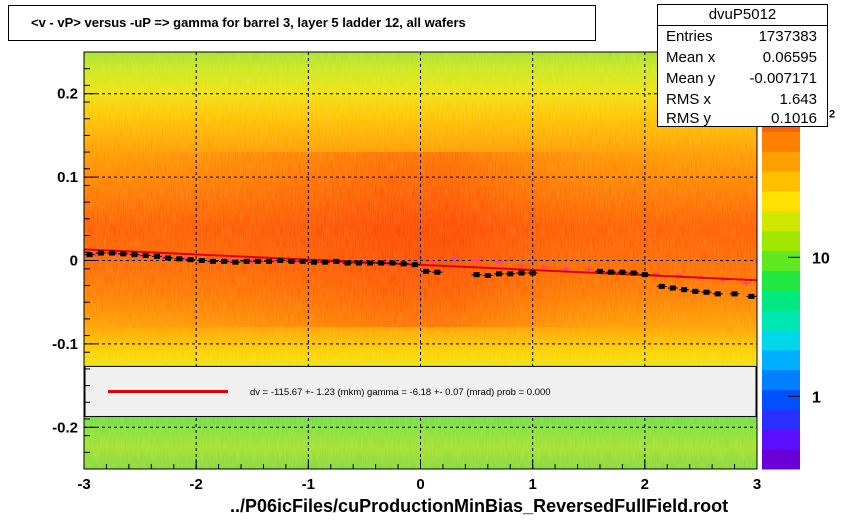 The width and height of the screenshot is (843, 527). I want to click on stats-row: Mean x 0.06595, so click(741, 57).